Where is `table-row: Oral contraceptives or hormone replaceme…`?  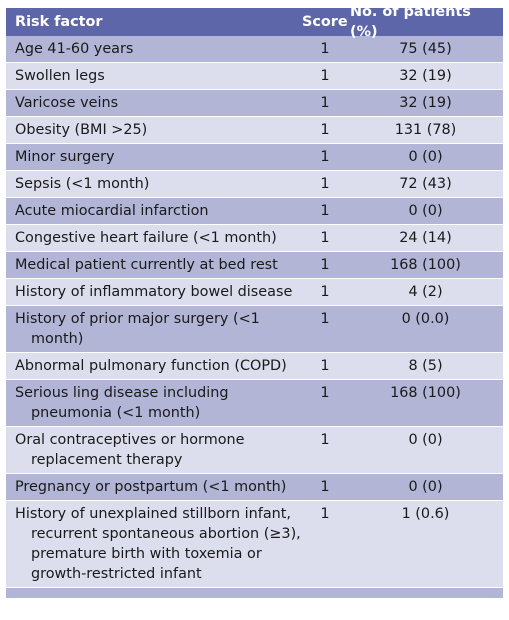
table-row: Oral contraceptives or hormone replaceme… is located at coordinates (254, 450).